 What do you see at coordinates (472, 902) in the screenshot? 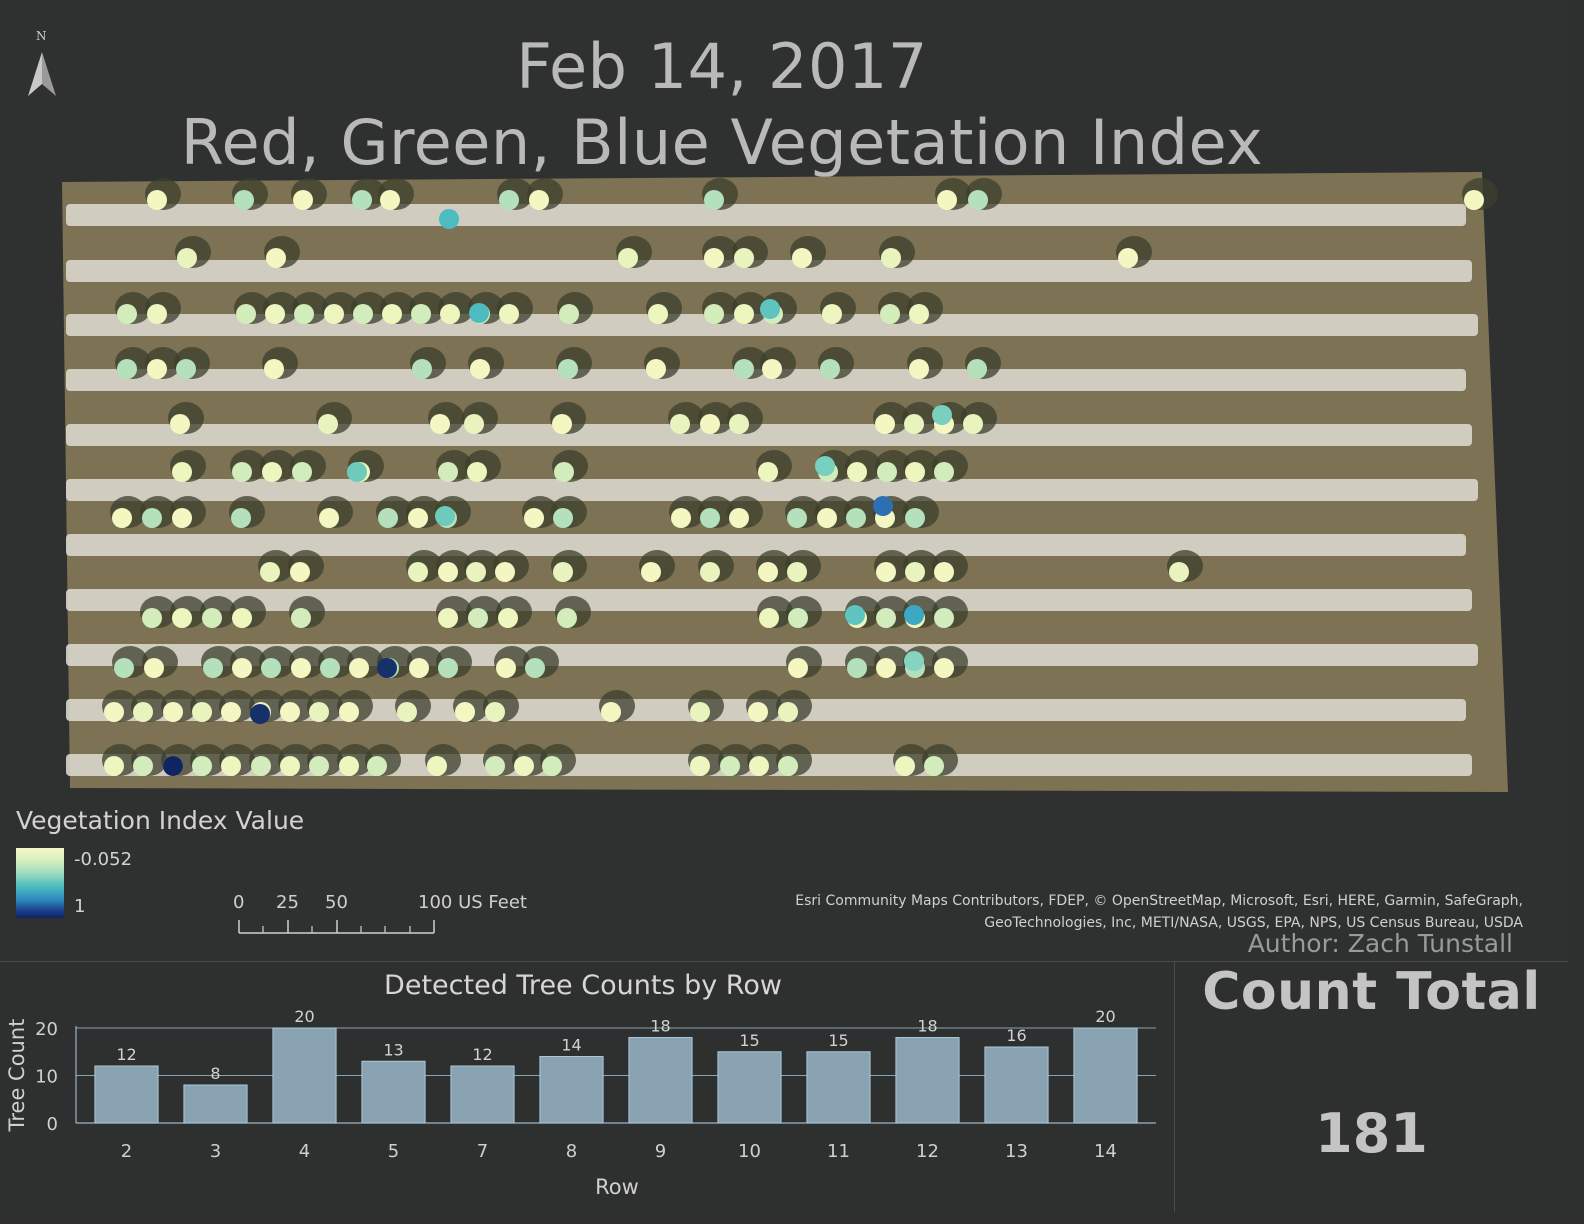
I see `scale-label-100: 100 US Feet` at bounding box center [472, 902].